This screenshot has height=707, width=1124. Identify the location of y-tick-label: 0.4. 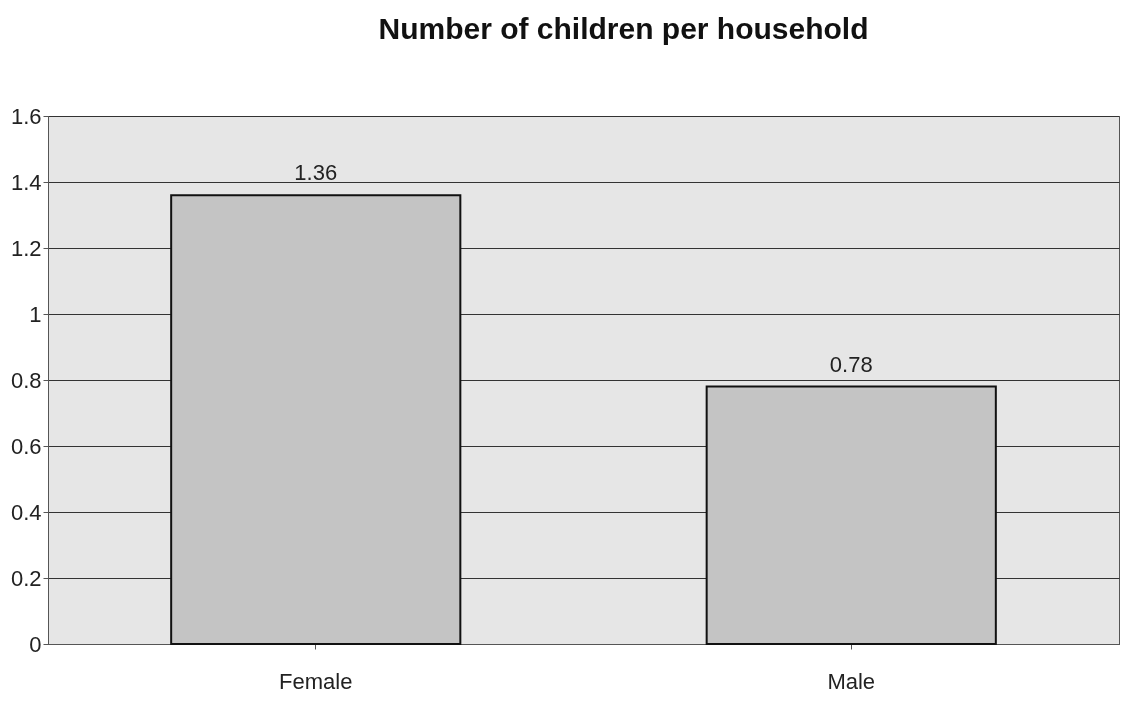
(26, 512).